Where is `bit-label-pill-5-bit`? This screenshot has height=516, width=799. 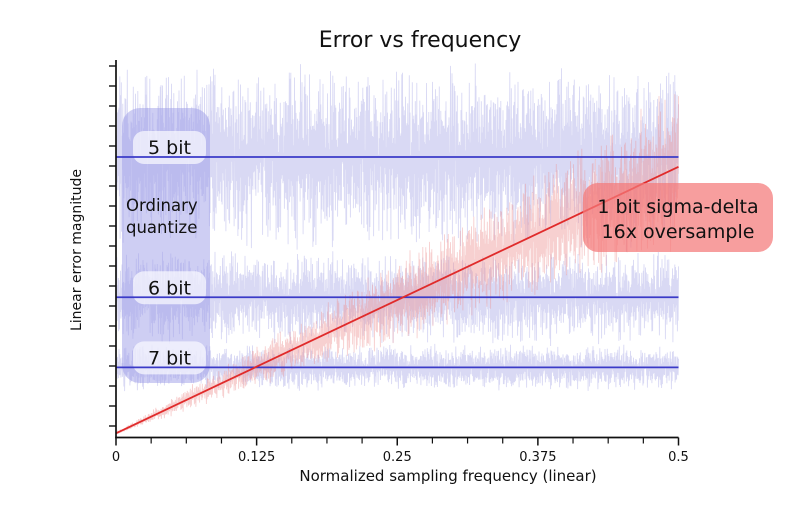 bit-label-pill-5-bit is located at coordinates (169, 147).